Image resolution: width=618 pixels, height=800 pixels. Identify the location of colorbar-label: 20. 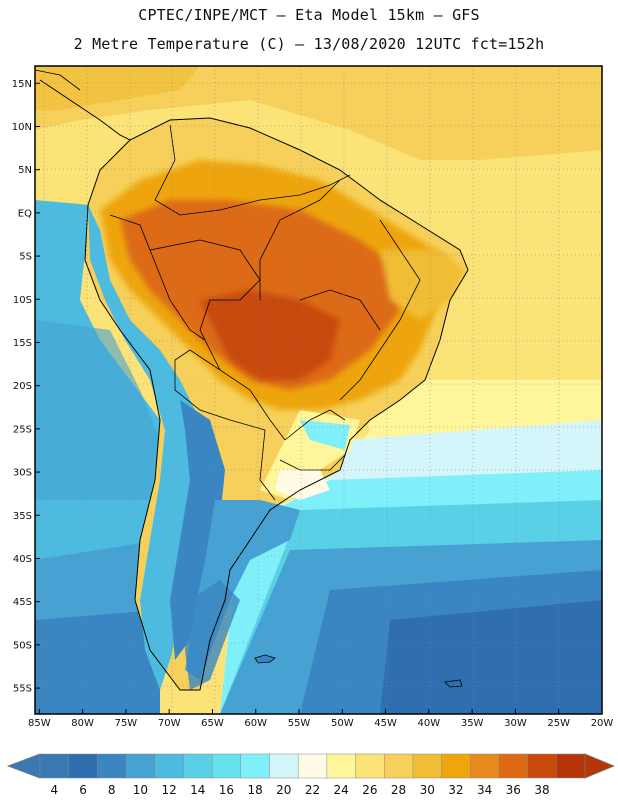
(283, 790).